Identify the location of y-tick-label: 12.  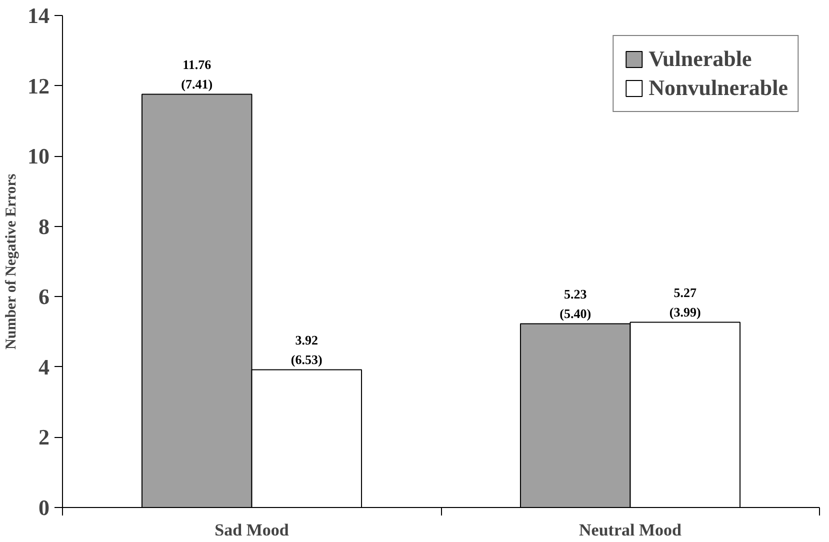
(39, 85).